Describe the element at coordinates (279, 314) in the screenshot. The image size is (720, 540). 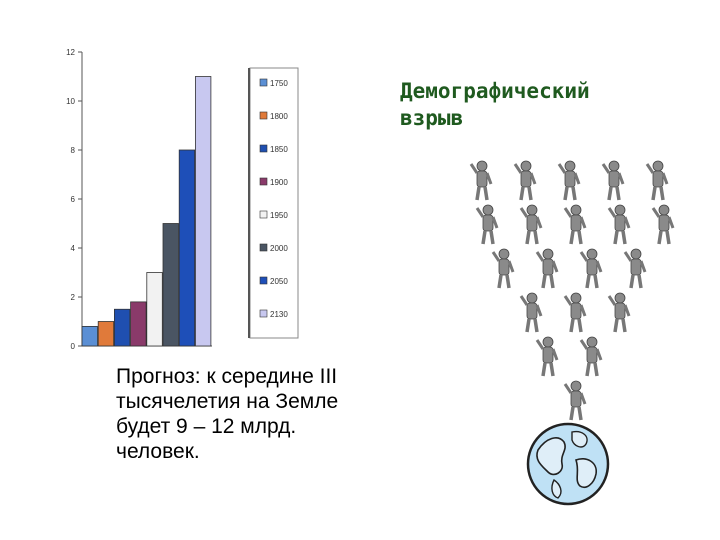
I see `legend-label-2130: 2130` at that location.